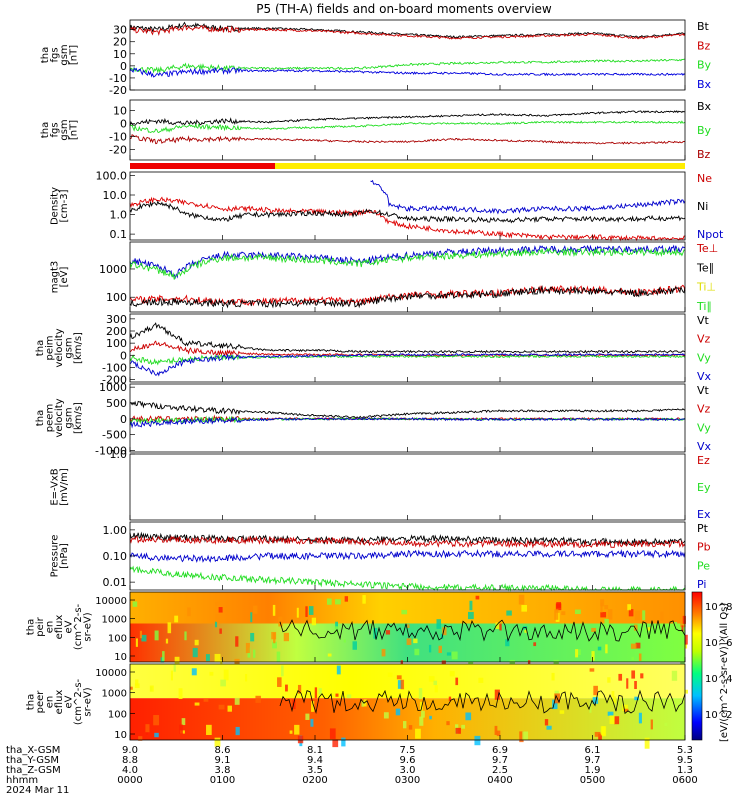 The height and width of the screenshot is (804, 750). I want to click on x-axis-value: 2.5, so click(500, 770).